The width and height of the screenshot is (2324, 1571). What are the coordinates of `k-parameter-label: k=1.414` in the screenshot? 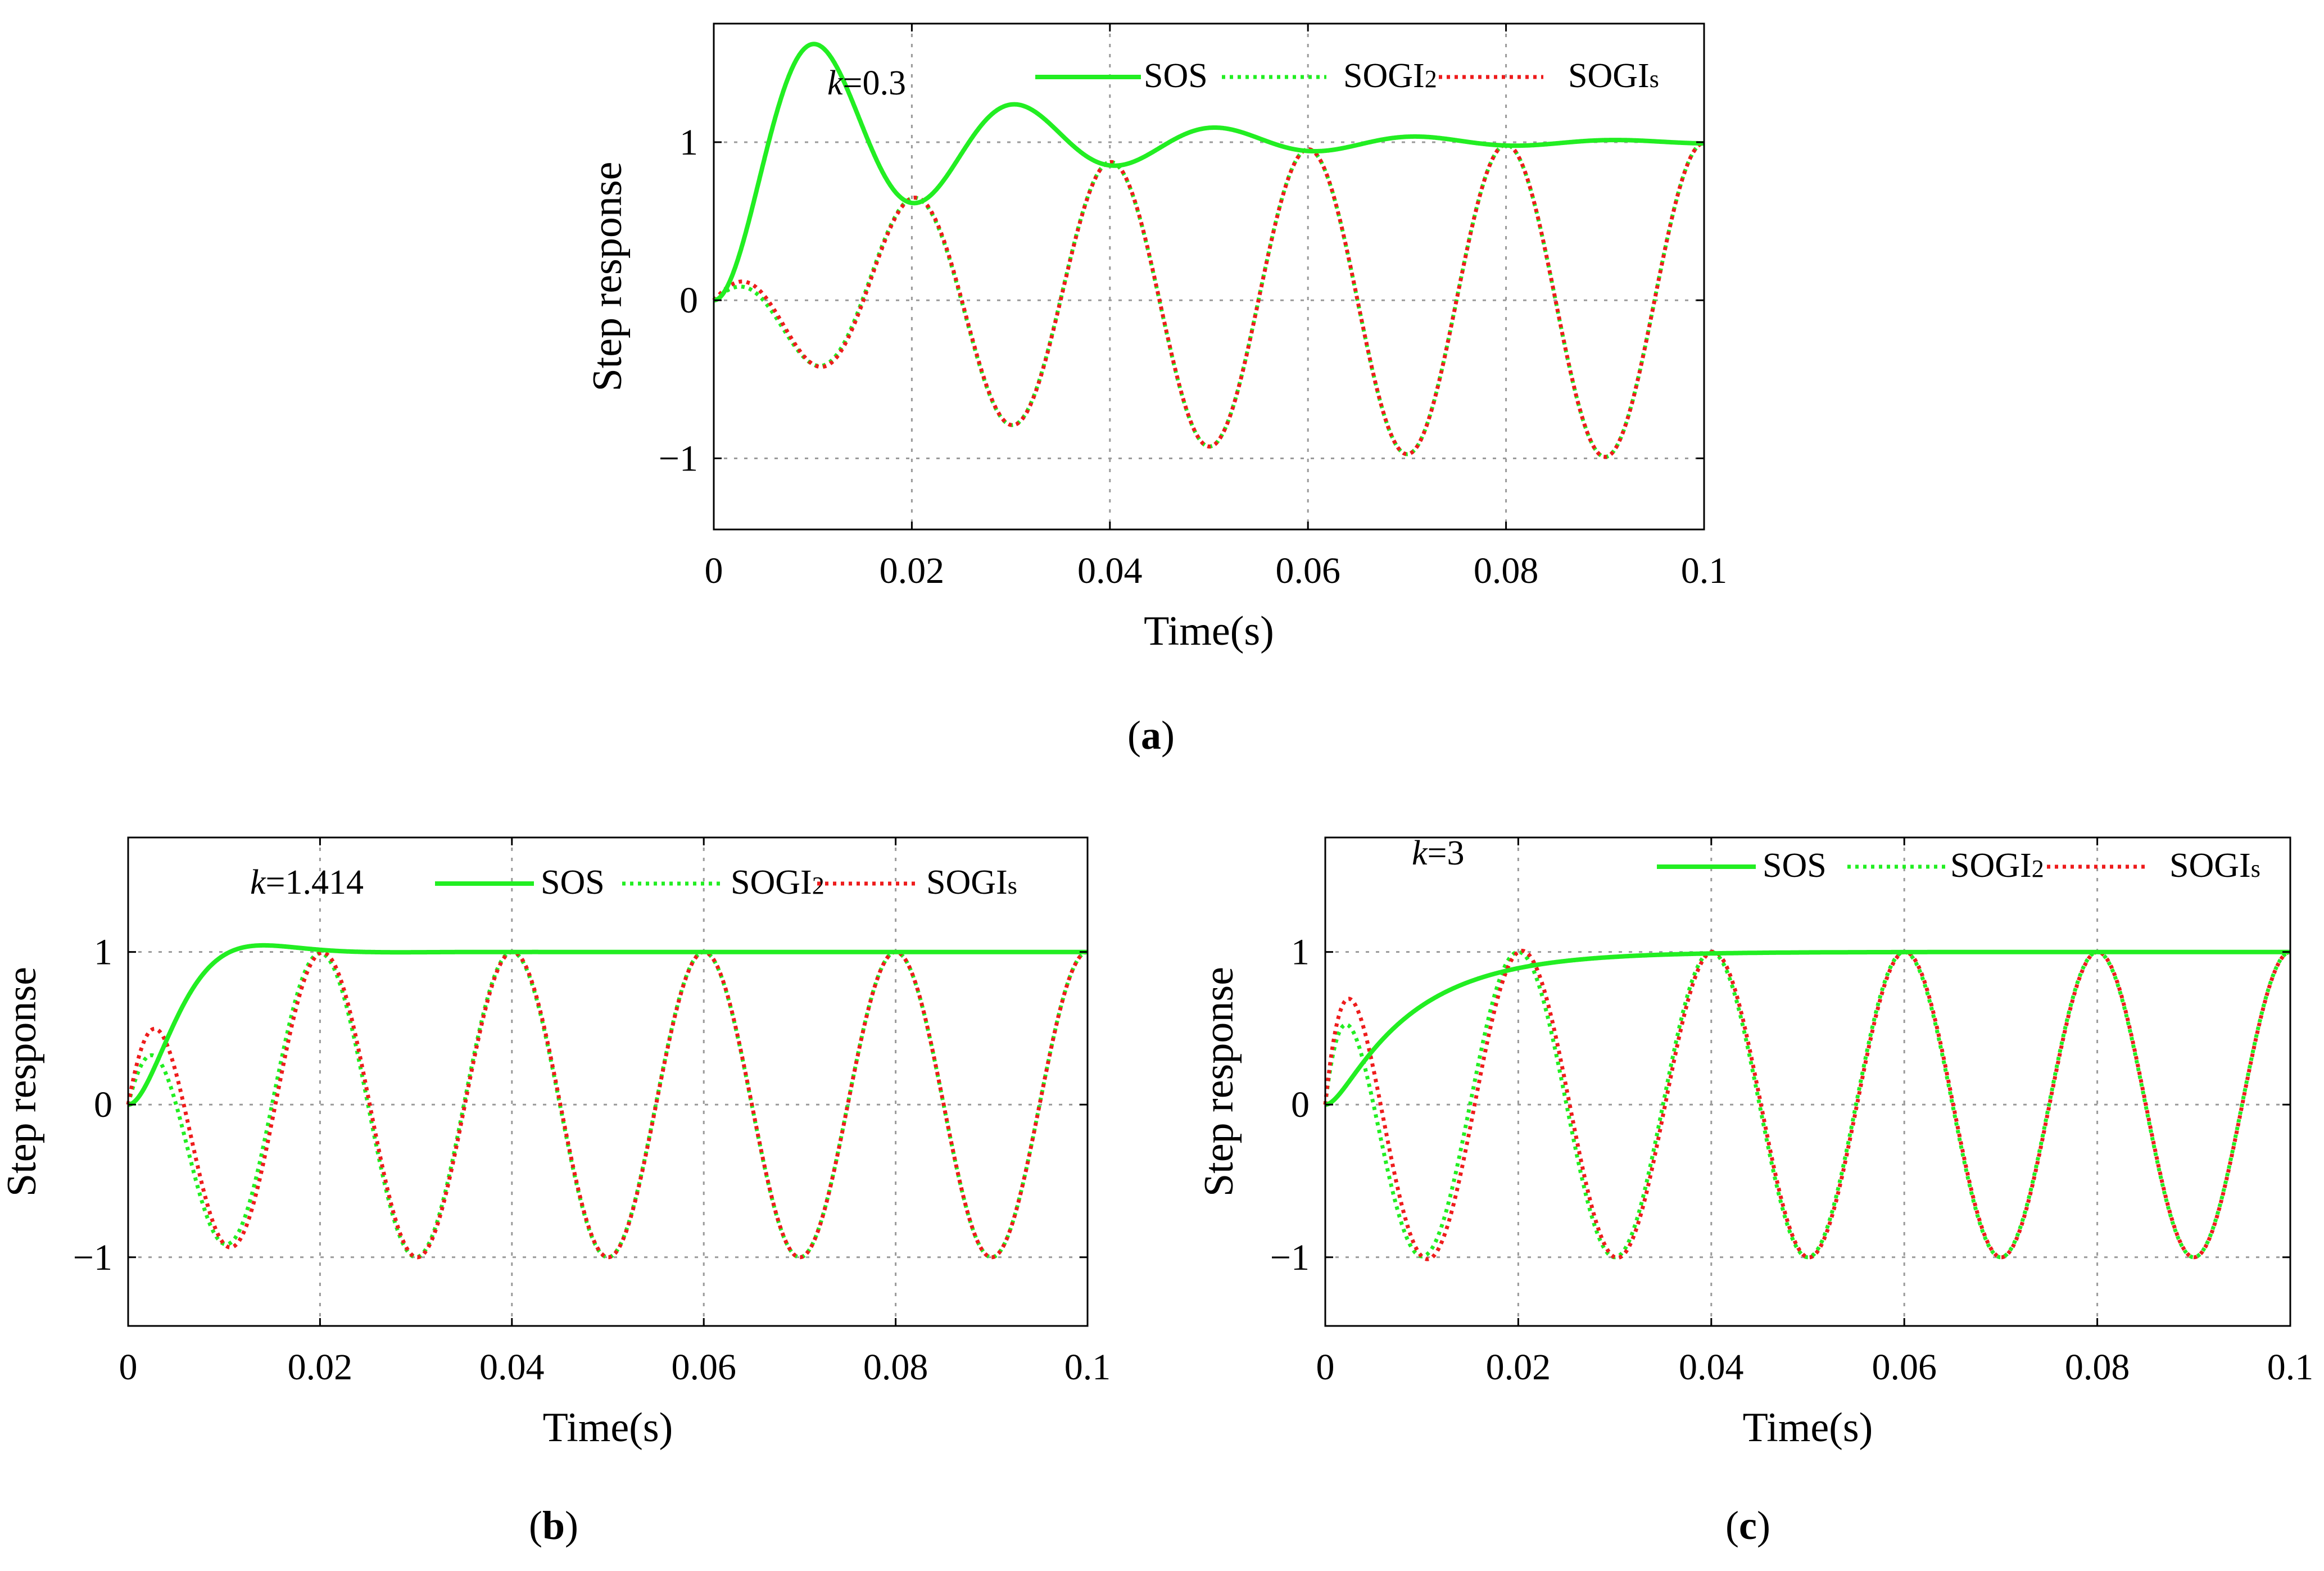 It's located at (307, 883).